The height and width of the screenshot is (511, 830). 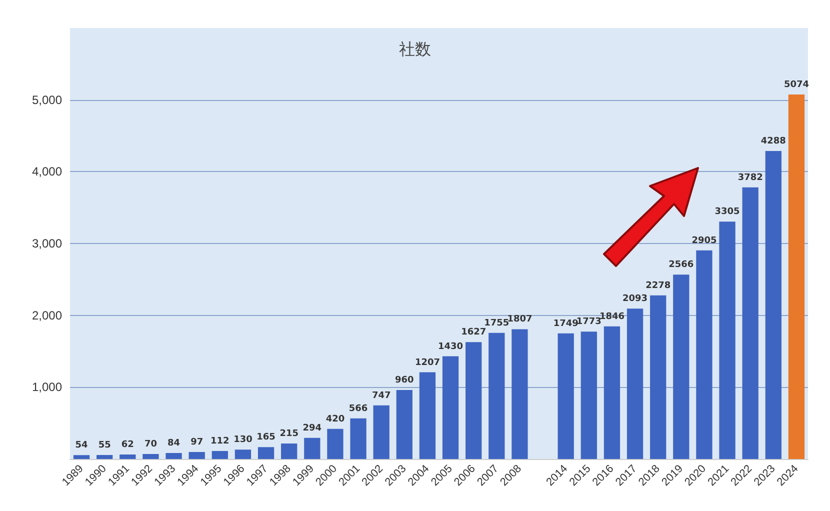 I want to click on data-label: 54, so click(x=81, y=445).